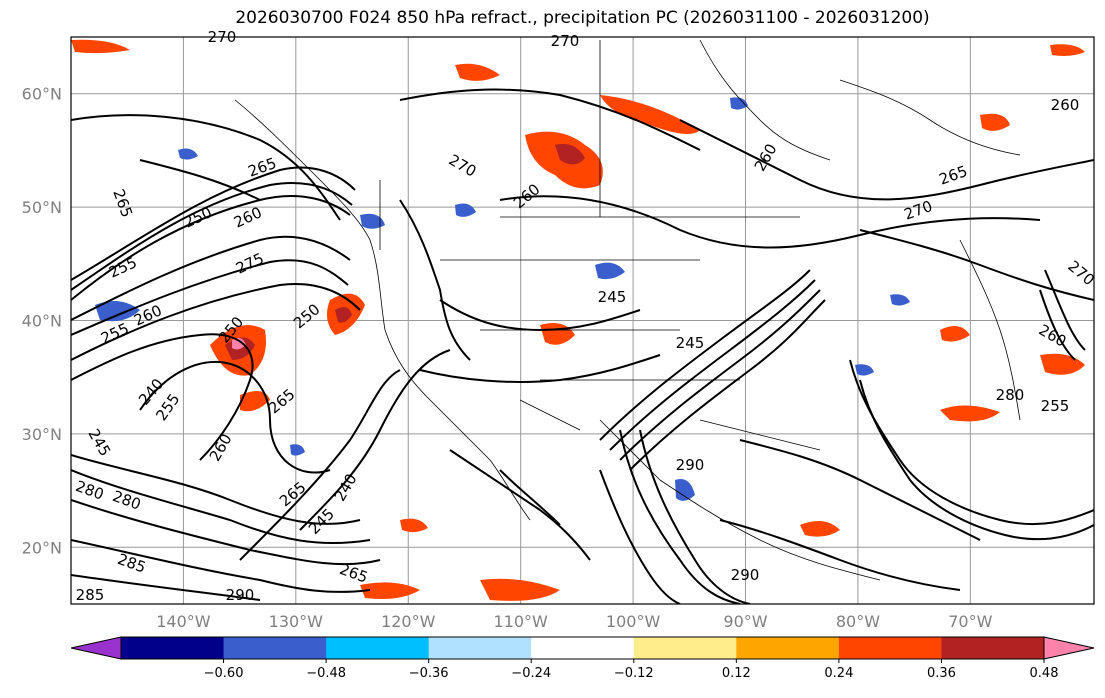 This screenshot has height=698, width=1105. What do you see at coordinates (296, 621) in the screenshot?
I see `longitude-tick-label: 130°W` at bounding box center [296, 621].